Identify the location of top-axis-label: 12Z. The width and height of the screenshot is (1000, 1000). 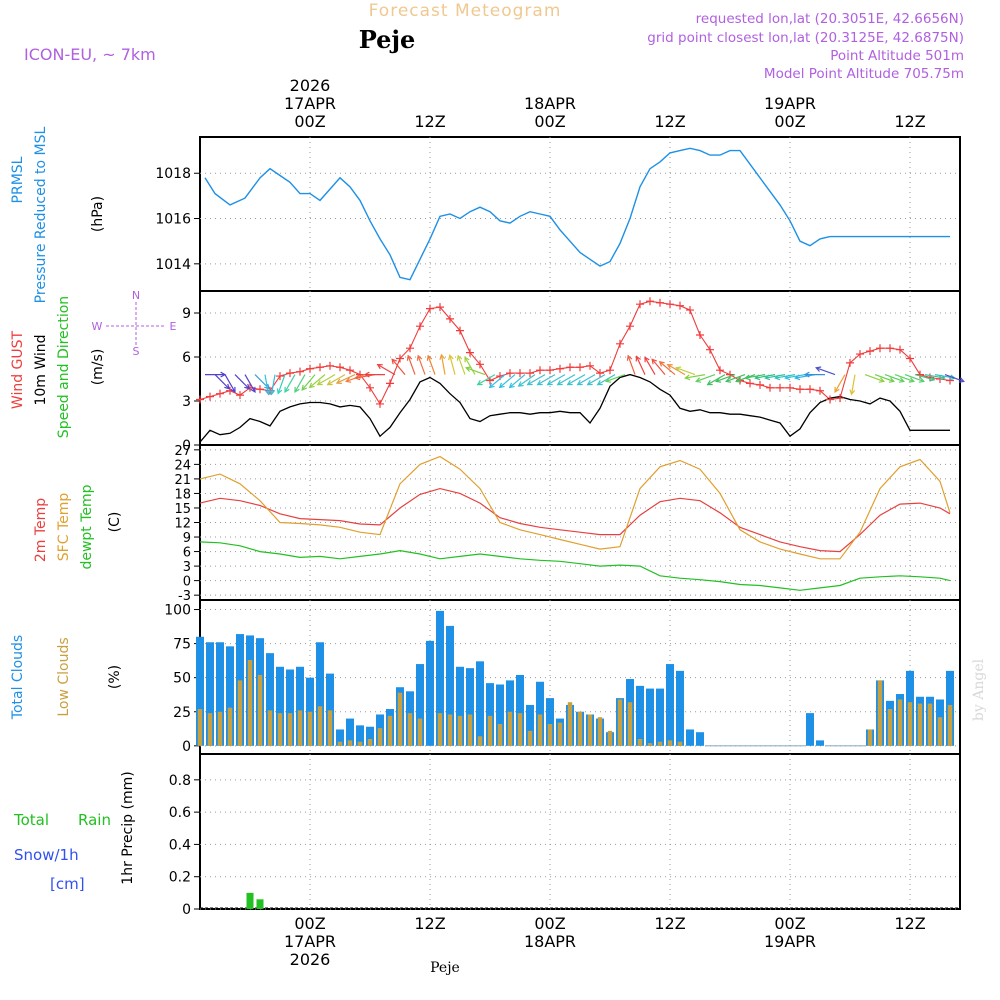
(429, 121).